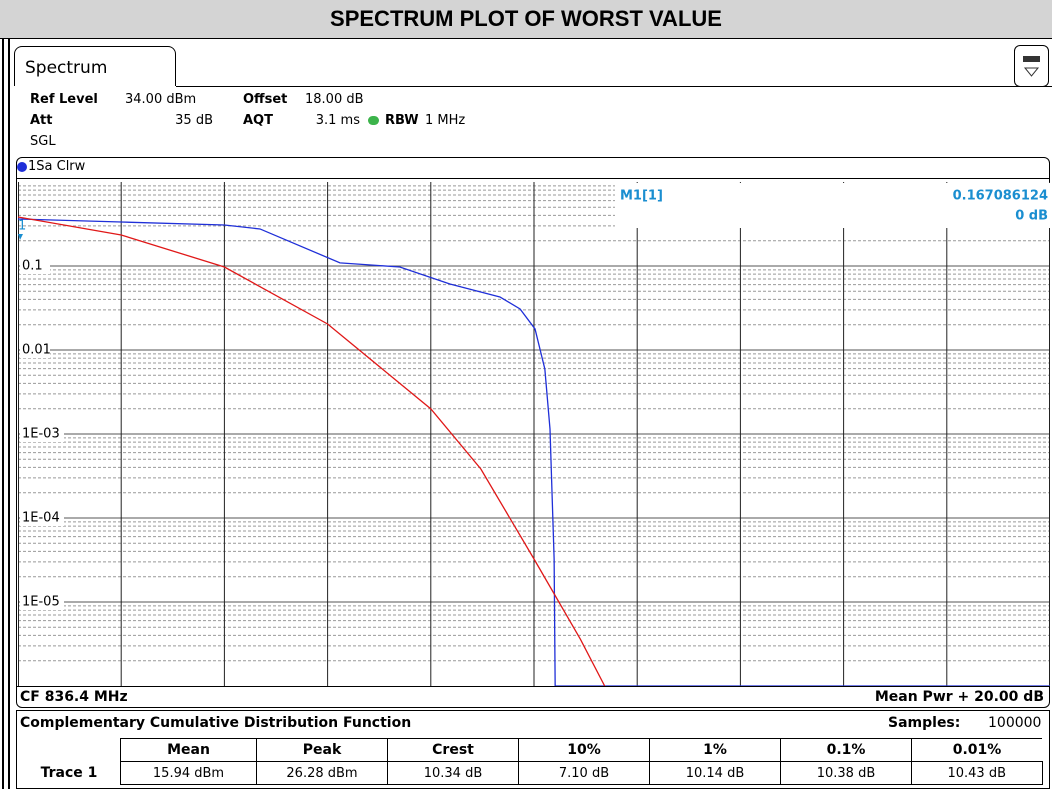 This screenshot has height=789, width=1052. I want to click on column-header: Crest, so click(453, 750).